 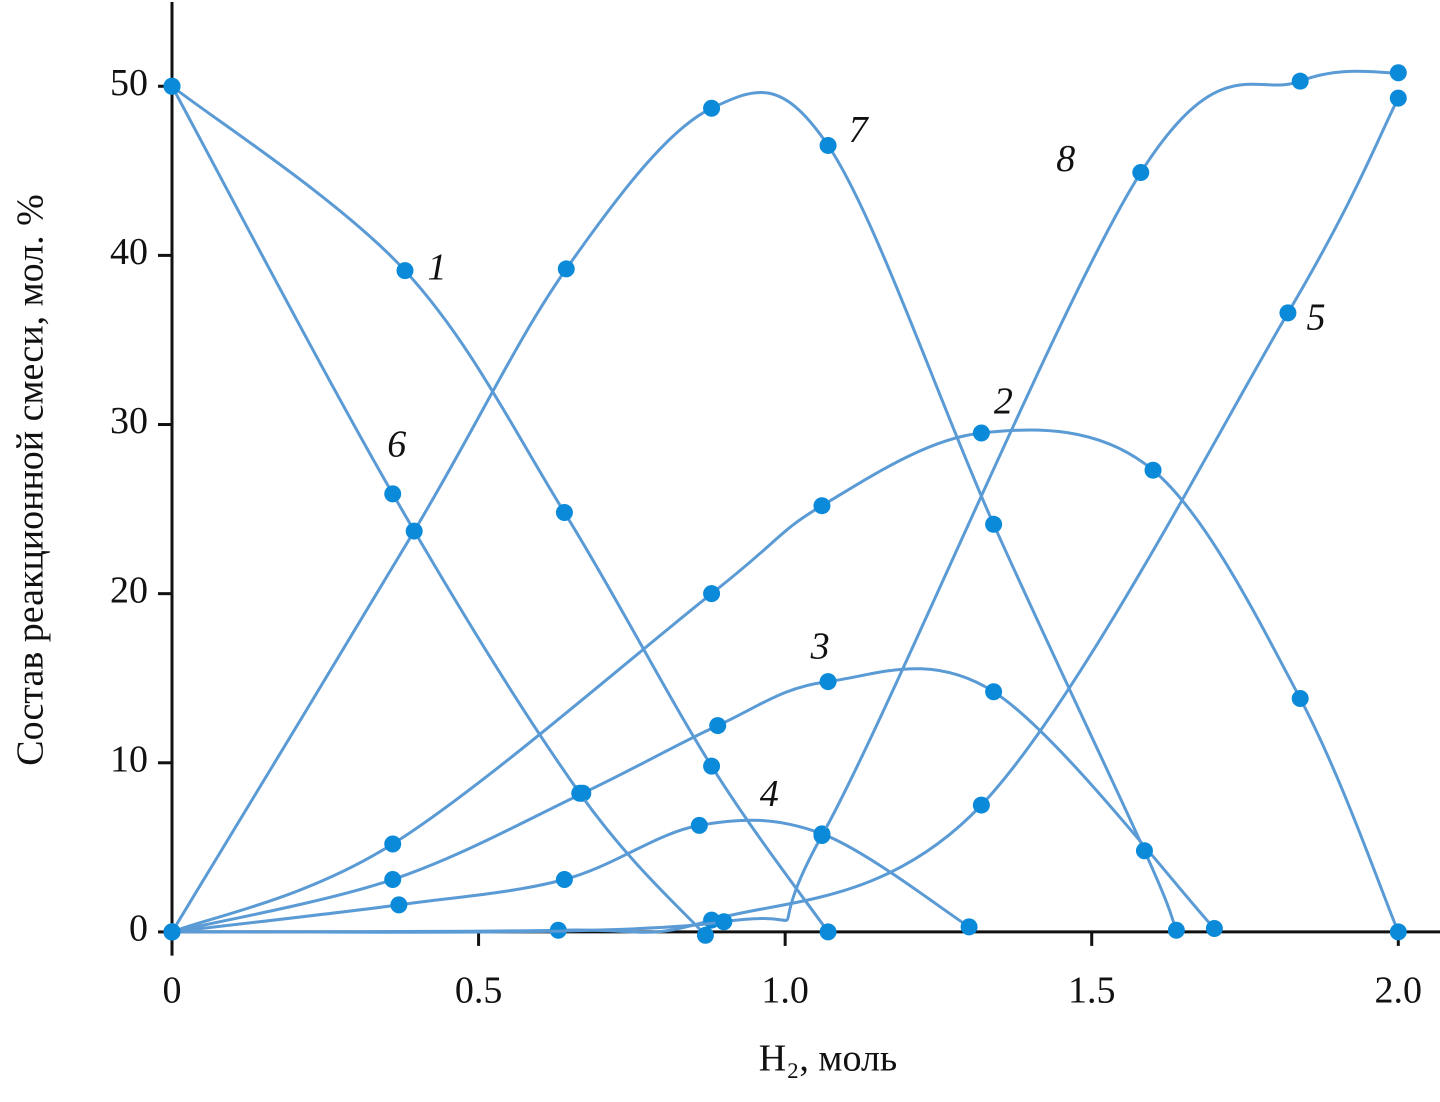 What do you see at coordinates (1092, 991) in the screenshot?
I see `x-tick-label: 1.5` at bounding box center [1092, 991].